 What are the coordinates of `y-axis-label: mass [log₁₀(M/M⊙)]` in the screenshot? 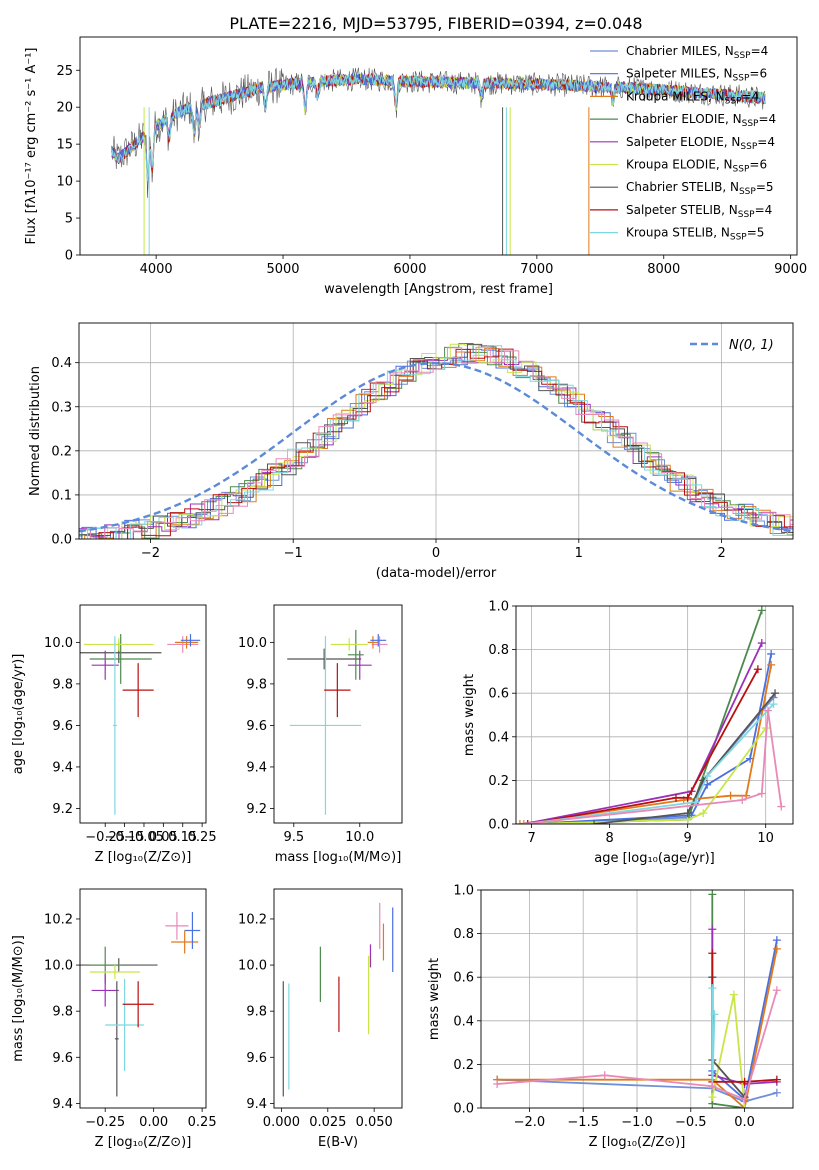 It's located at (18, 998).